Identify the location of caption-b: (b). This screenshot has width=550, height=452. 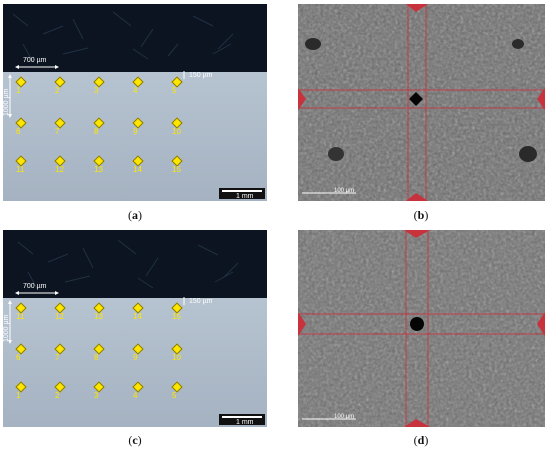
(421, 215).